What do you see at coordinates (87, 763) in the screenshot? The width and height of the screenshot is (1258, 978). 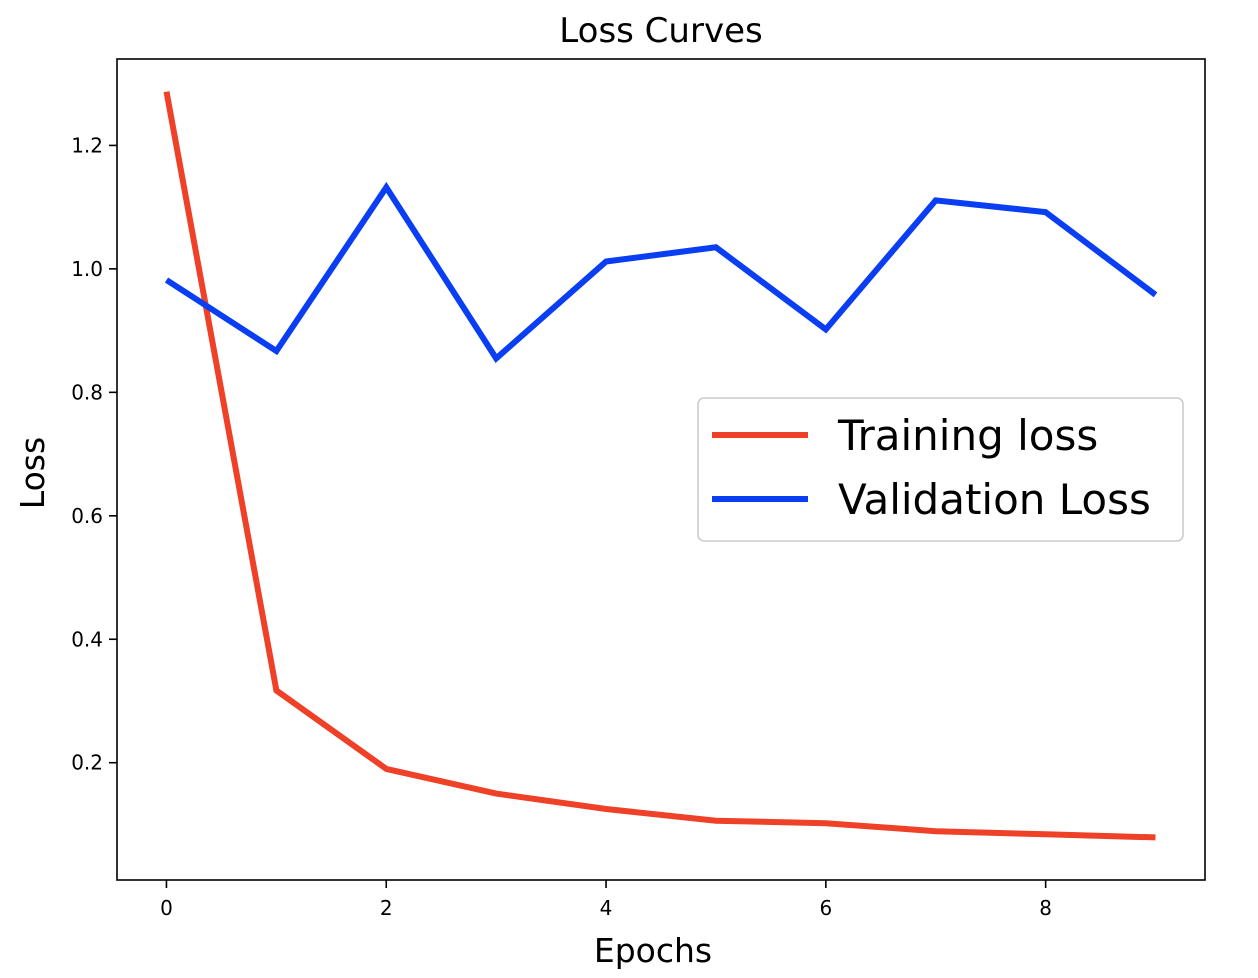 I see `y-tick-label: 0.2` at bounding box center [87, 763].